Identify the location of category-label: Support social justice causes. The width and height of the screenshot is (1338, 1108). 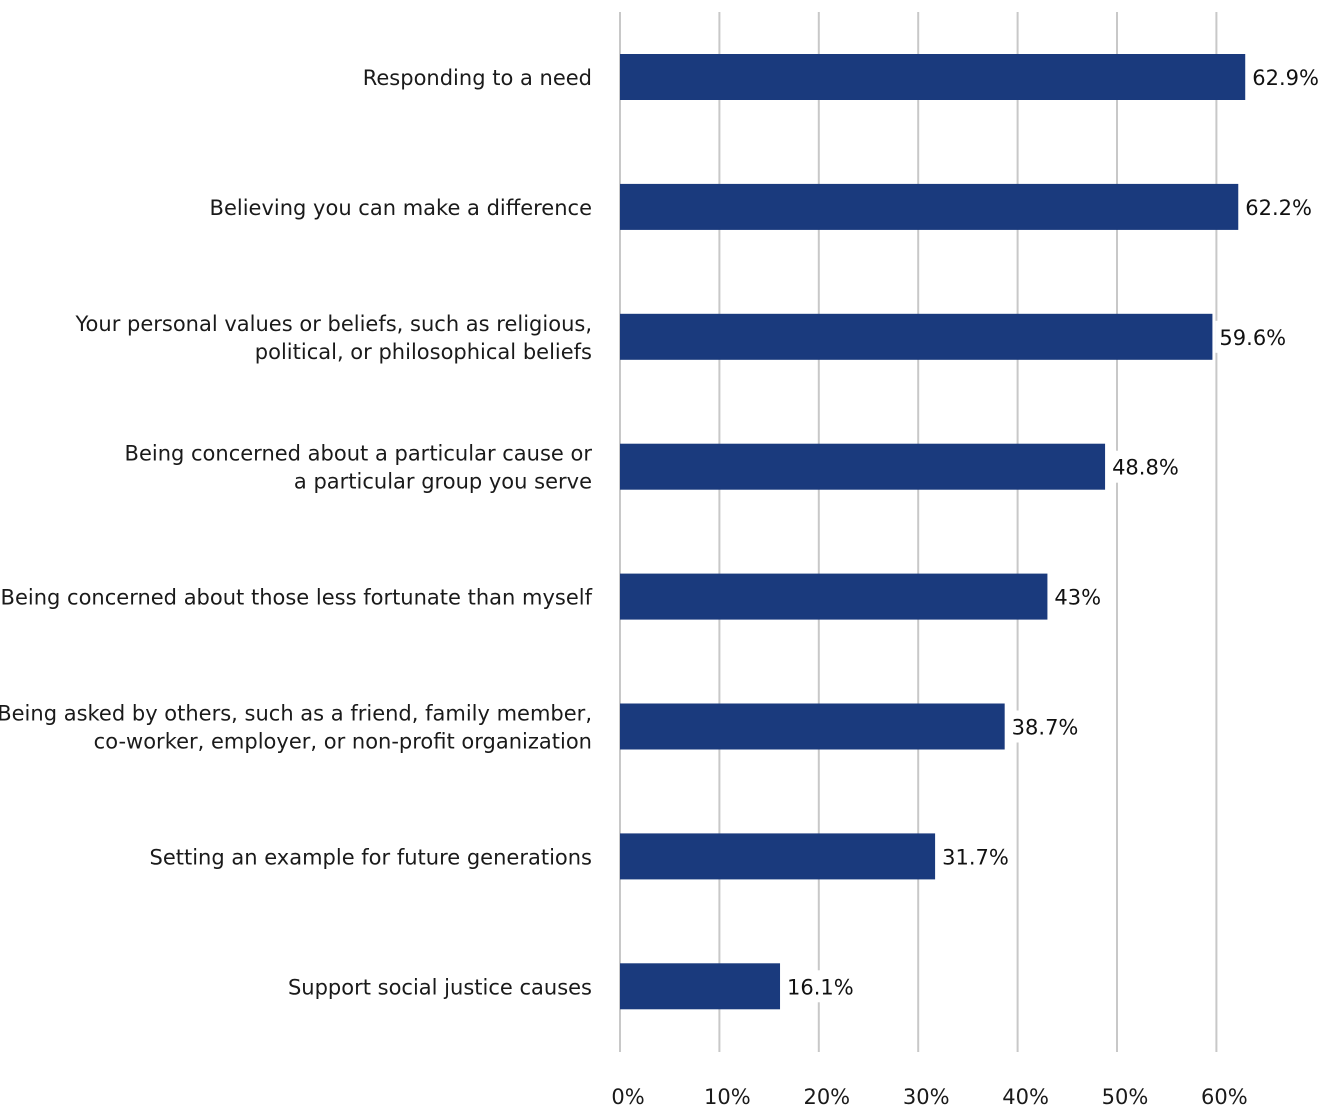
(440, 987).